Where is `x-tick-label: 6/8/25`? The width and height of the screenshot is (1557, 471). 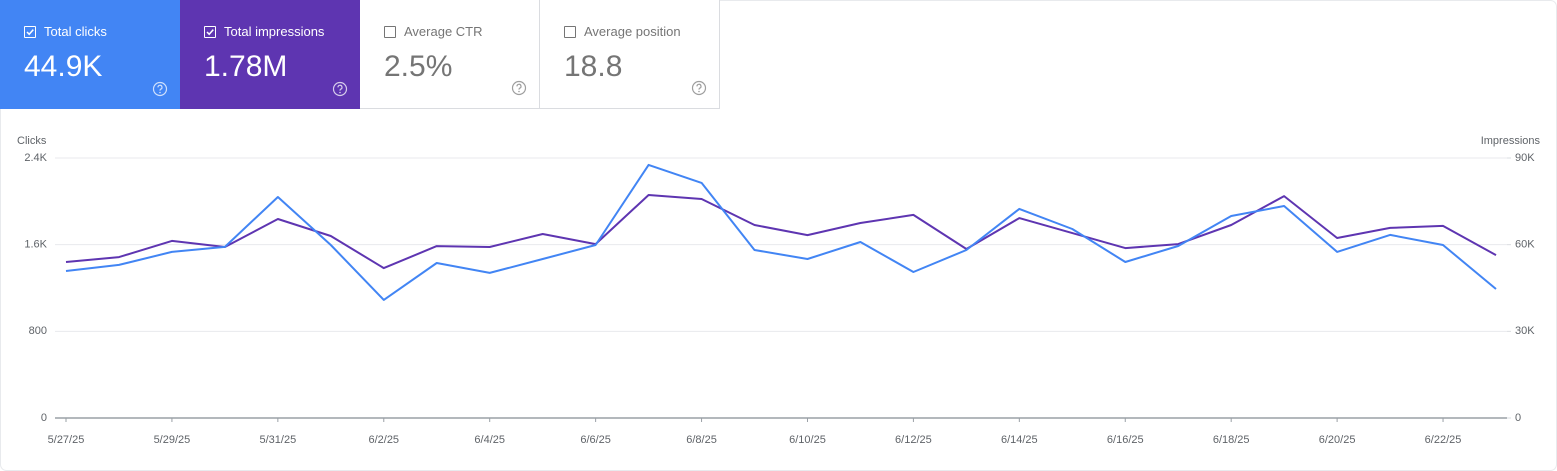
x-tick-label: 6/8/25 is located at coordinates (701, 440).